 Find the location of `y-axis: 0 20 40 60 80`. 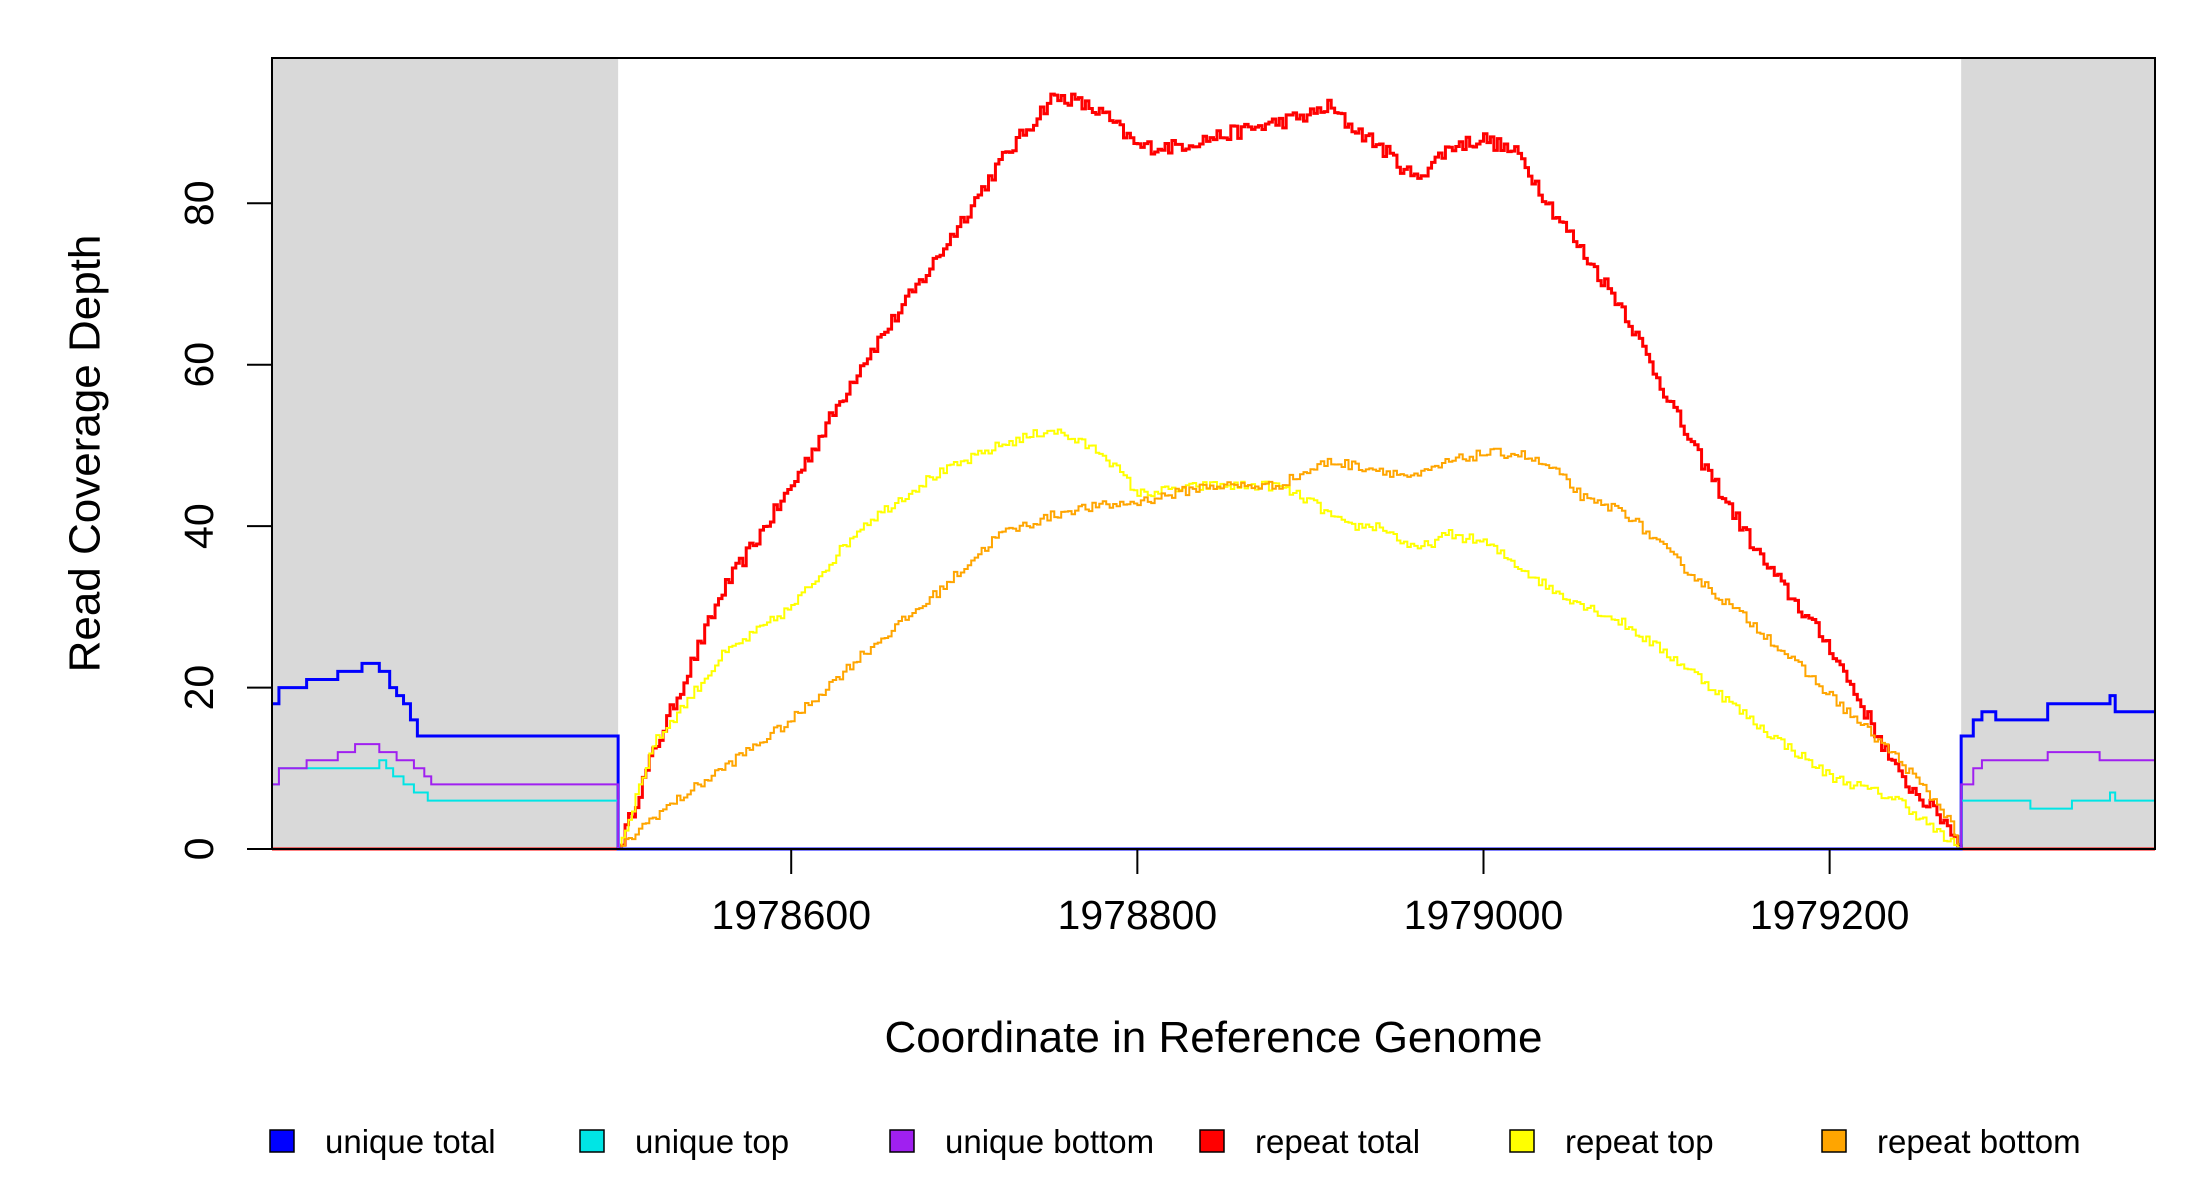

y-axis: 0 20 40 60 80 is located at coordinates (224, 520).